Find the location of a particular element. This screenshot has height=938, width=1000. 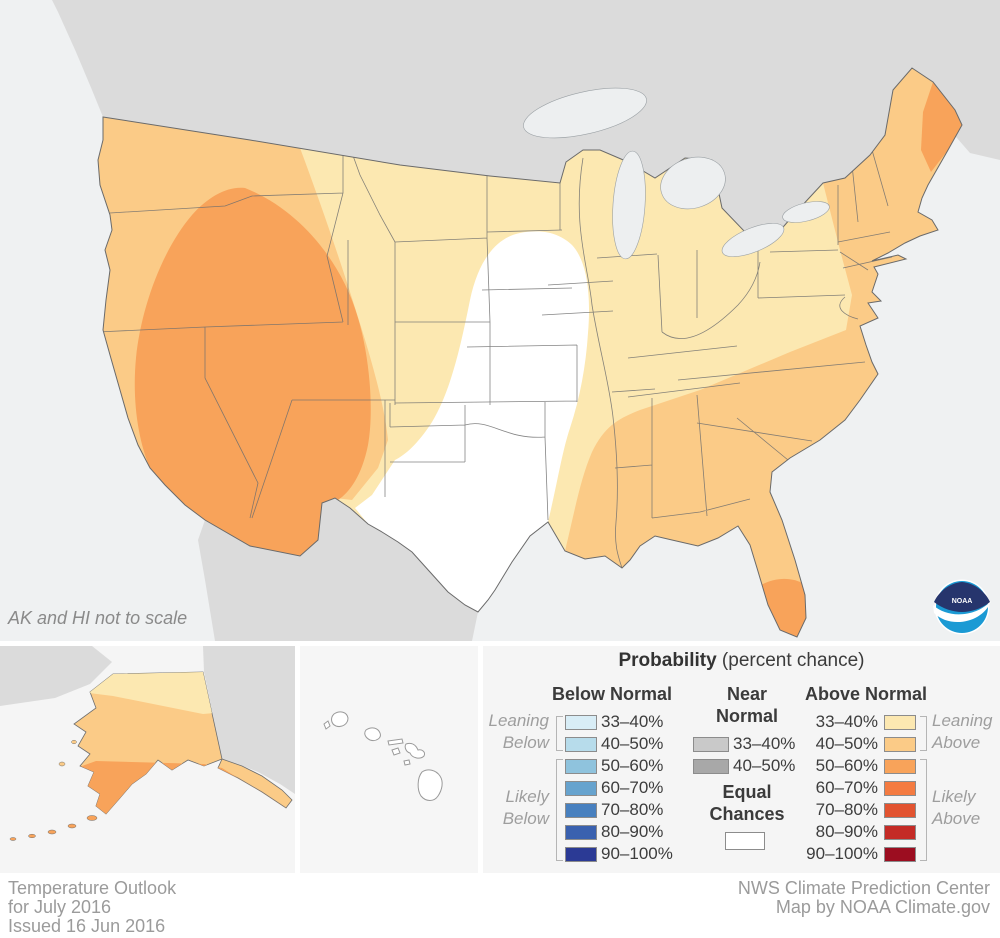

footer-source-line: NWS Climate Prediction Center is located at coordinates (863, 888).